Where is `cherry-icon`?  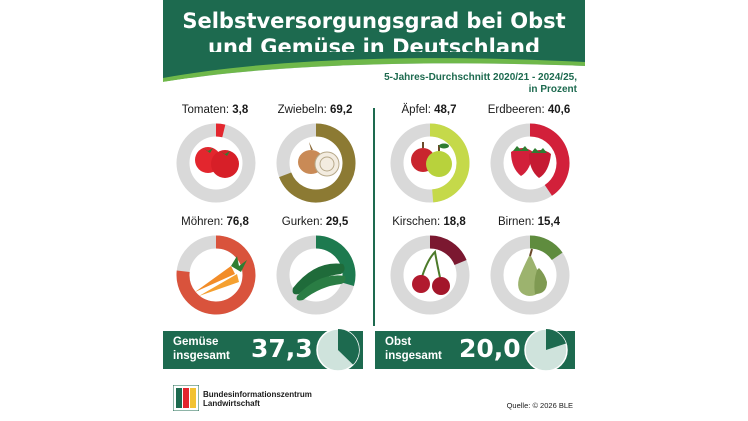 cherry-icon is located at coordinates (431, 272).